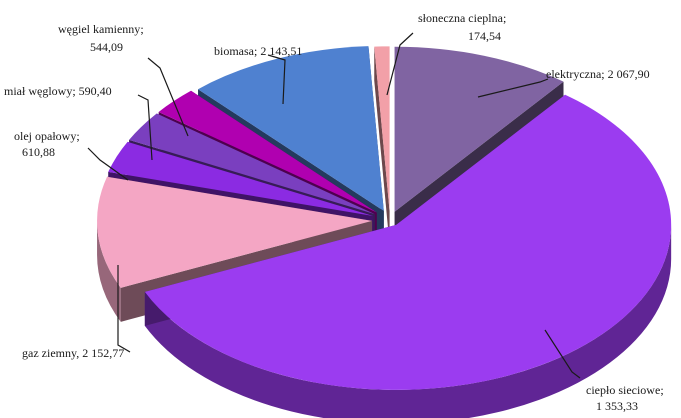 Image resolution: width=681 pixels, height=418 pixels. I want to click on label-elektryczna: elektryczna; 2 067,90, so click(598, 74).